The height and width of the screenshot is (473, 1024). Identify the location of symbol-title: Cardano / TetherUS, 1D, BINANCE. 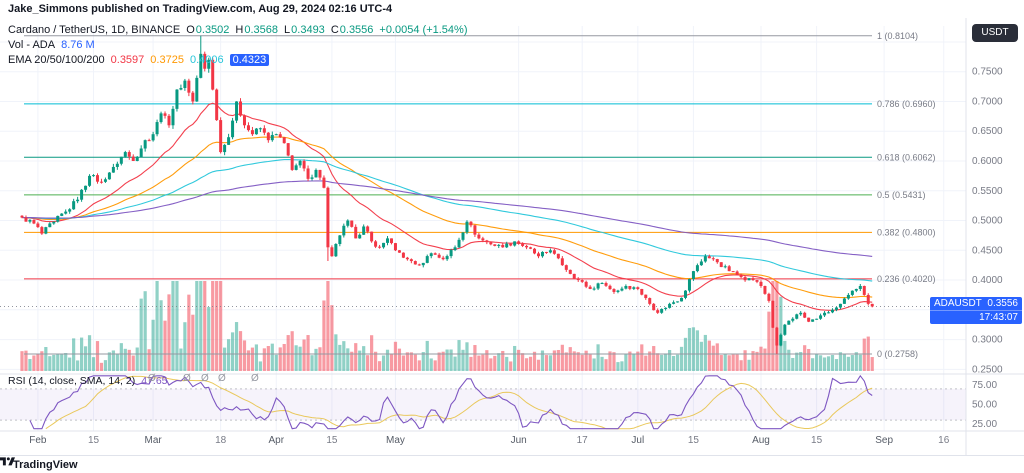
(94, 30).